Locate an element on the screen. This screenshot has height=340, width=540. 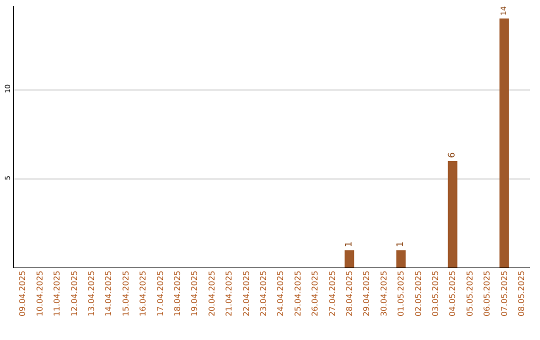
x-tick-label: 25.04.2025 is located at coordinates (297, 293).